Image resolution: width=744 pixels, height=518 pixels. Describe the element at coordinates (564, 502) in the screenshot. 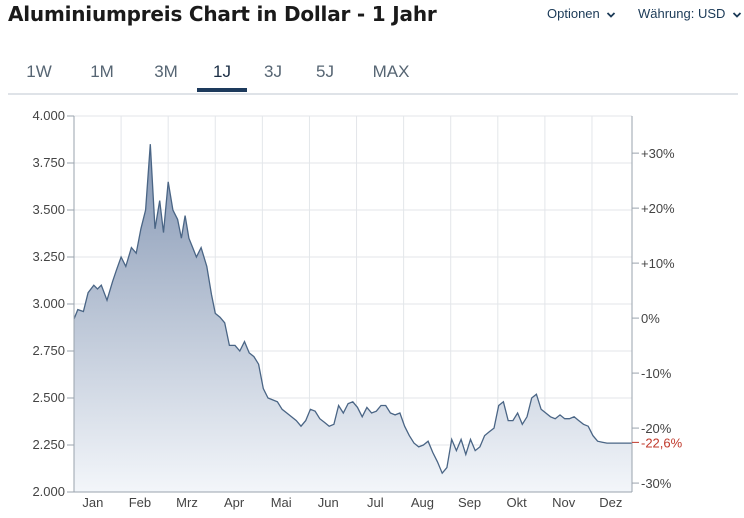

I see `x-tick-label: Nov` at that location.